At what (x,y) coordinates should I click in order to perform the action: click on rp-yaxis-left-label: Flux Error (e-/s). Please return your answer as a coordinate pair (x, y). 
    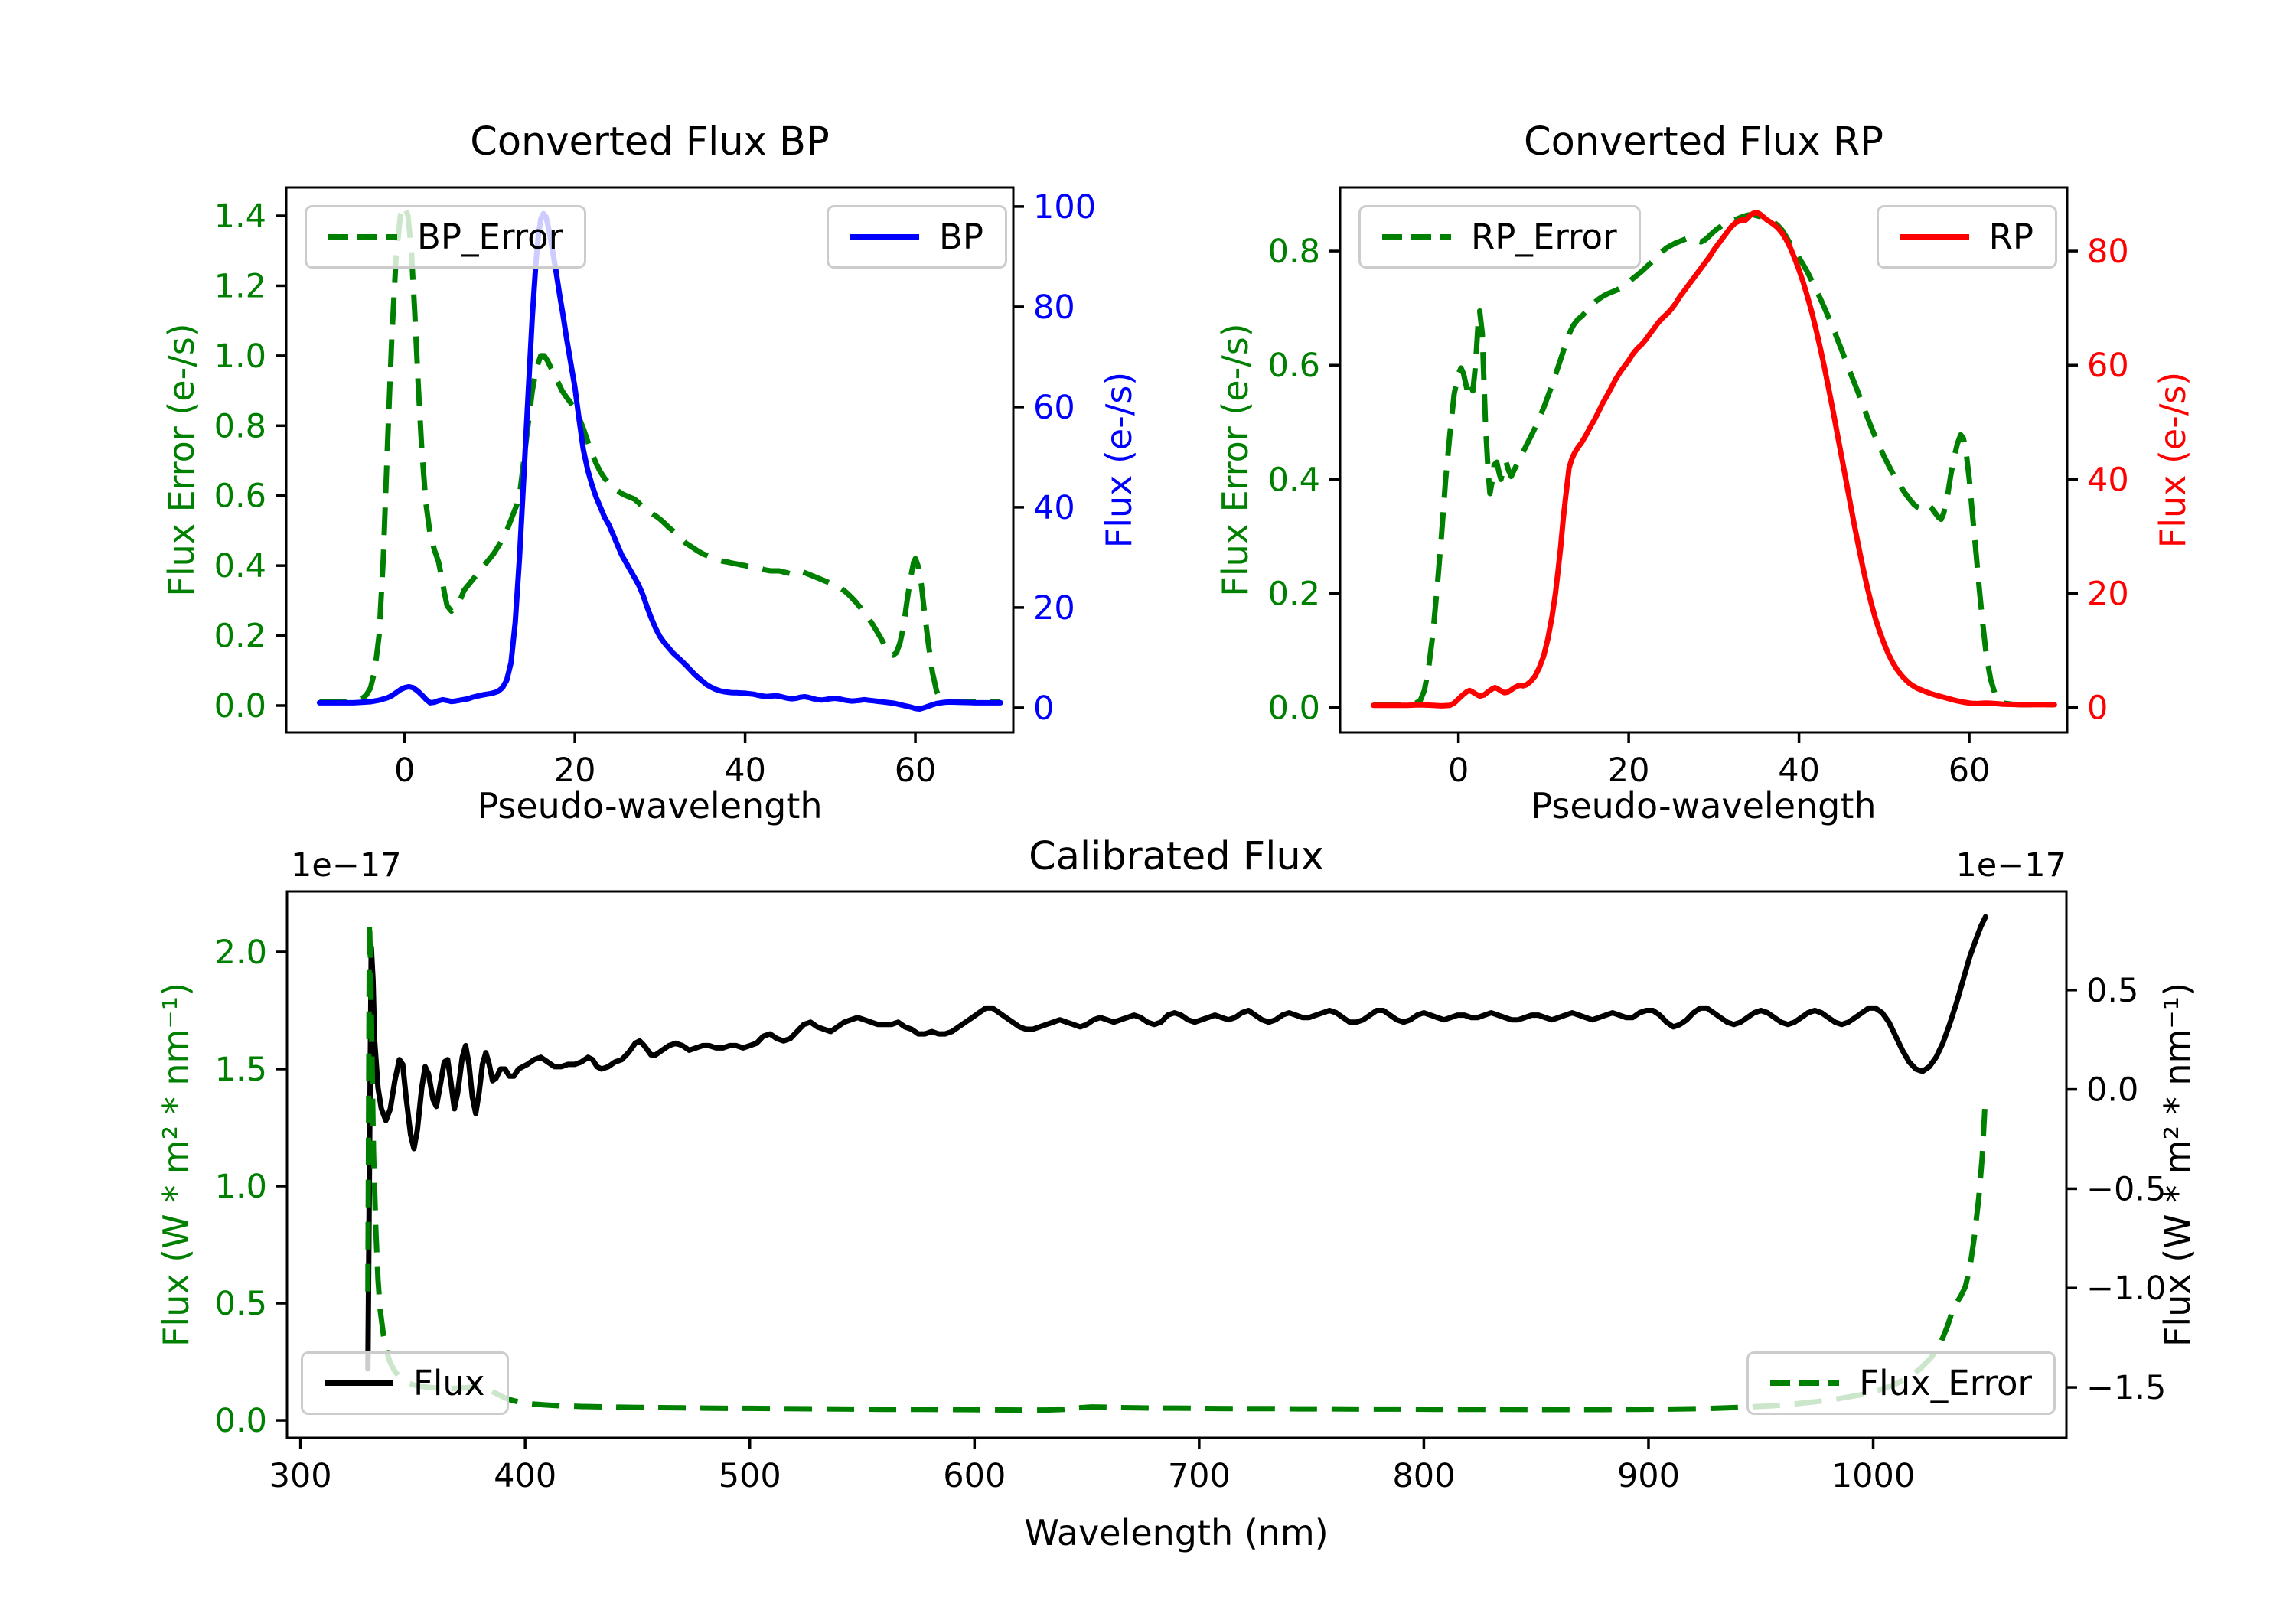
    Looking at the image, I should click on (1235, 460).